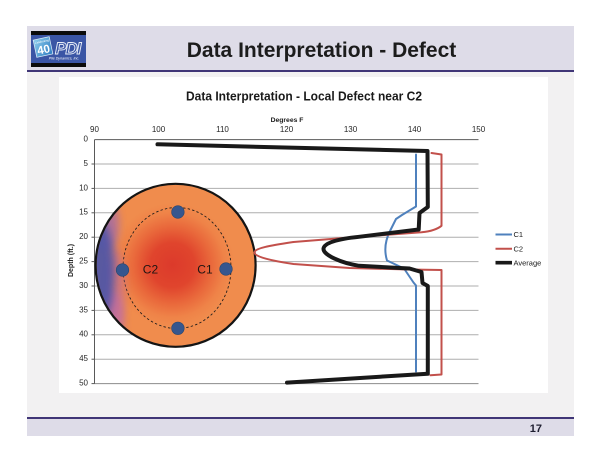  What do you see at coordinates (222, 129) in the screenshot?
I see `svg-text: 110` at bounding box center [222, 129].